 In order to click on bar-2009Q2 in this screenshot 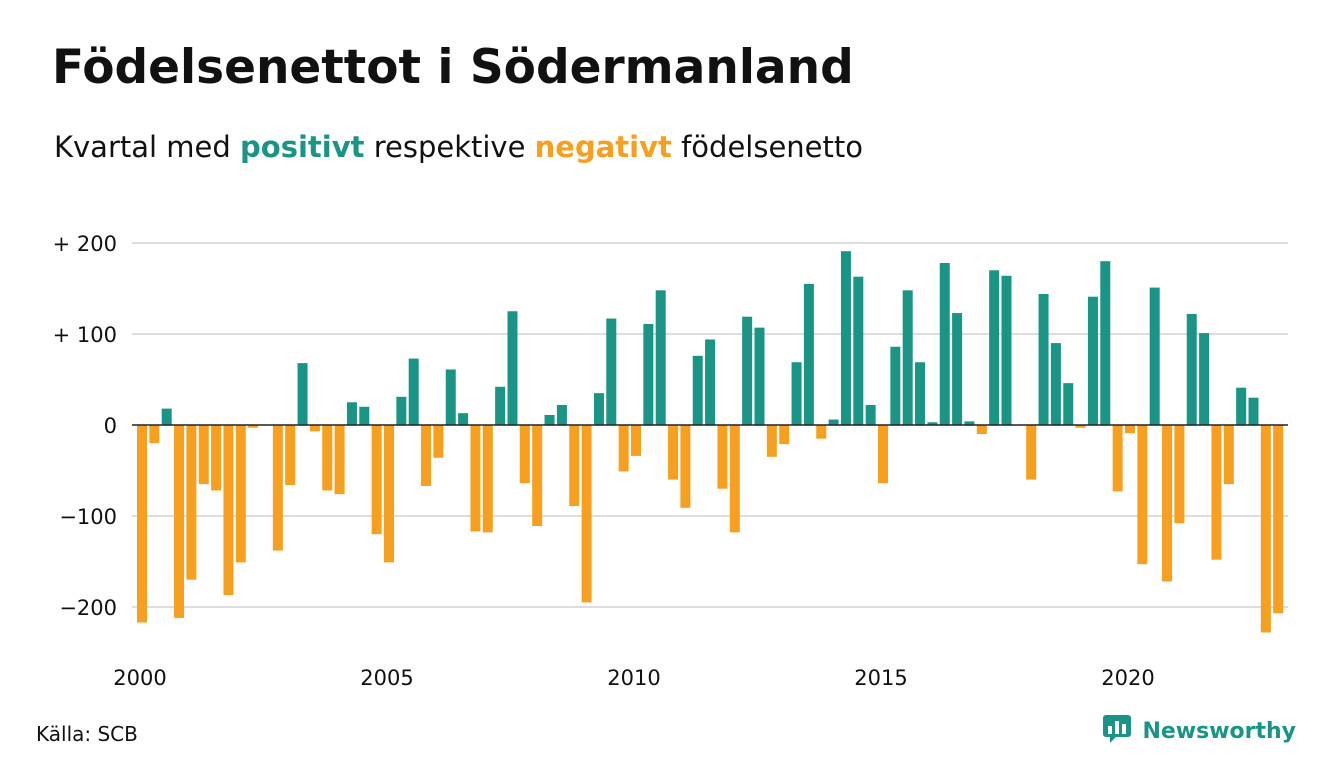, I will do `click(598, 409)`.